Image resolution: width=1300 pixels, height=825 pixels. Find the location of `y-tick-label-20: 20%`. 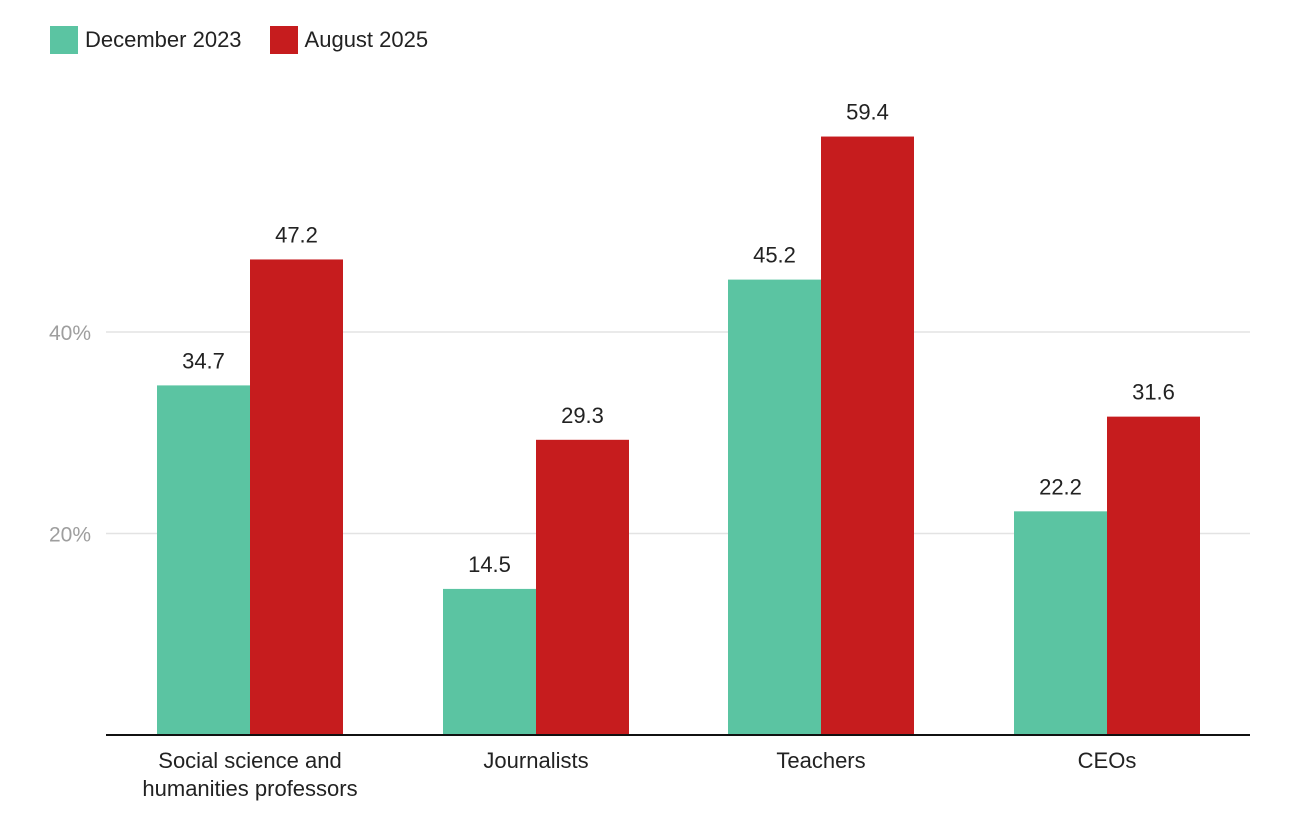

y-tick-label-20: 20% is located at coordinates (70, 535).